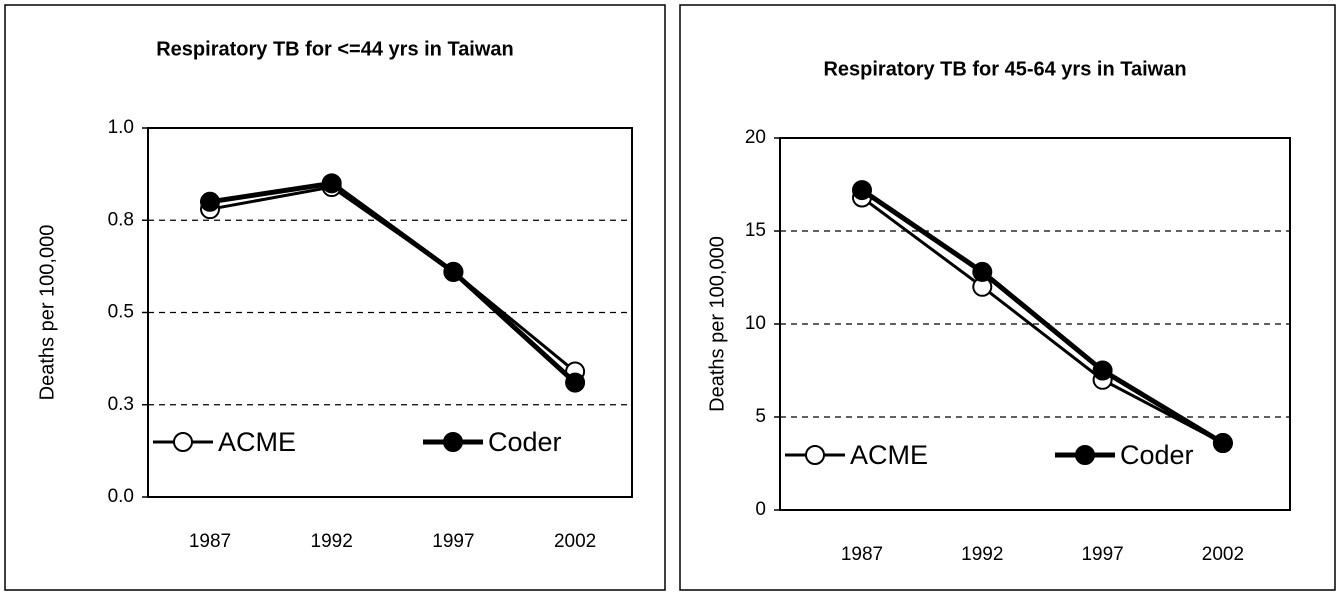 The width and height of the screenshot is (1341, 601). Describe the element at coordinates (121, 127) in the screenshot. I see `y-tick-label: 1.0` at that location.